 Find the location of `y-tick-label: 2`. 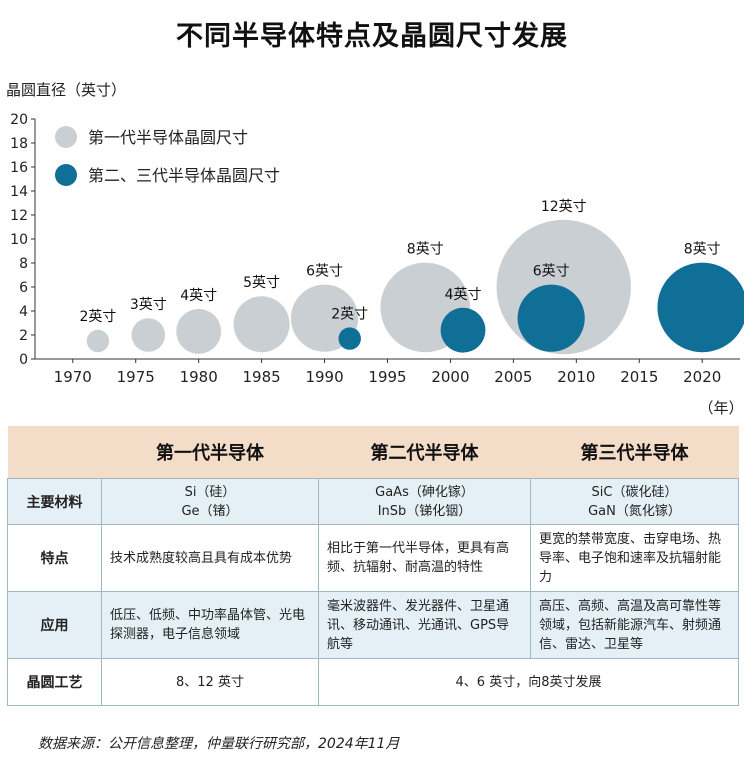

y-tick-label: 2 is located at coordinates (23, 336).